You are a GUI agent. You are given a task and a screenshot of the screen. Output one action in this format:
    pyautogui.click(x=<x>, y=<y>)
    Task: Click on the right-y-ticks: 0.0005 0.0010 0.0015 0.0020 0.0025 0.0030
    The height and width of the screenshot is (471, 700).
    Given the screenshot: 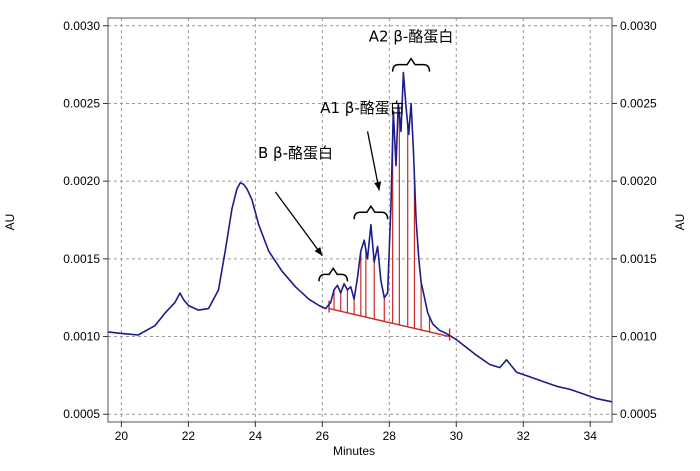 What is the action you would take?
    pyautogui.click(x=634, y=220)
    